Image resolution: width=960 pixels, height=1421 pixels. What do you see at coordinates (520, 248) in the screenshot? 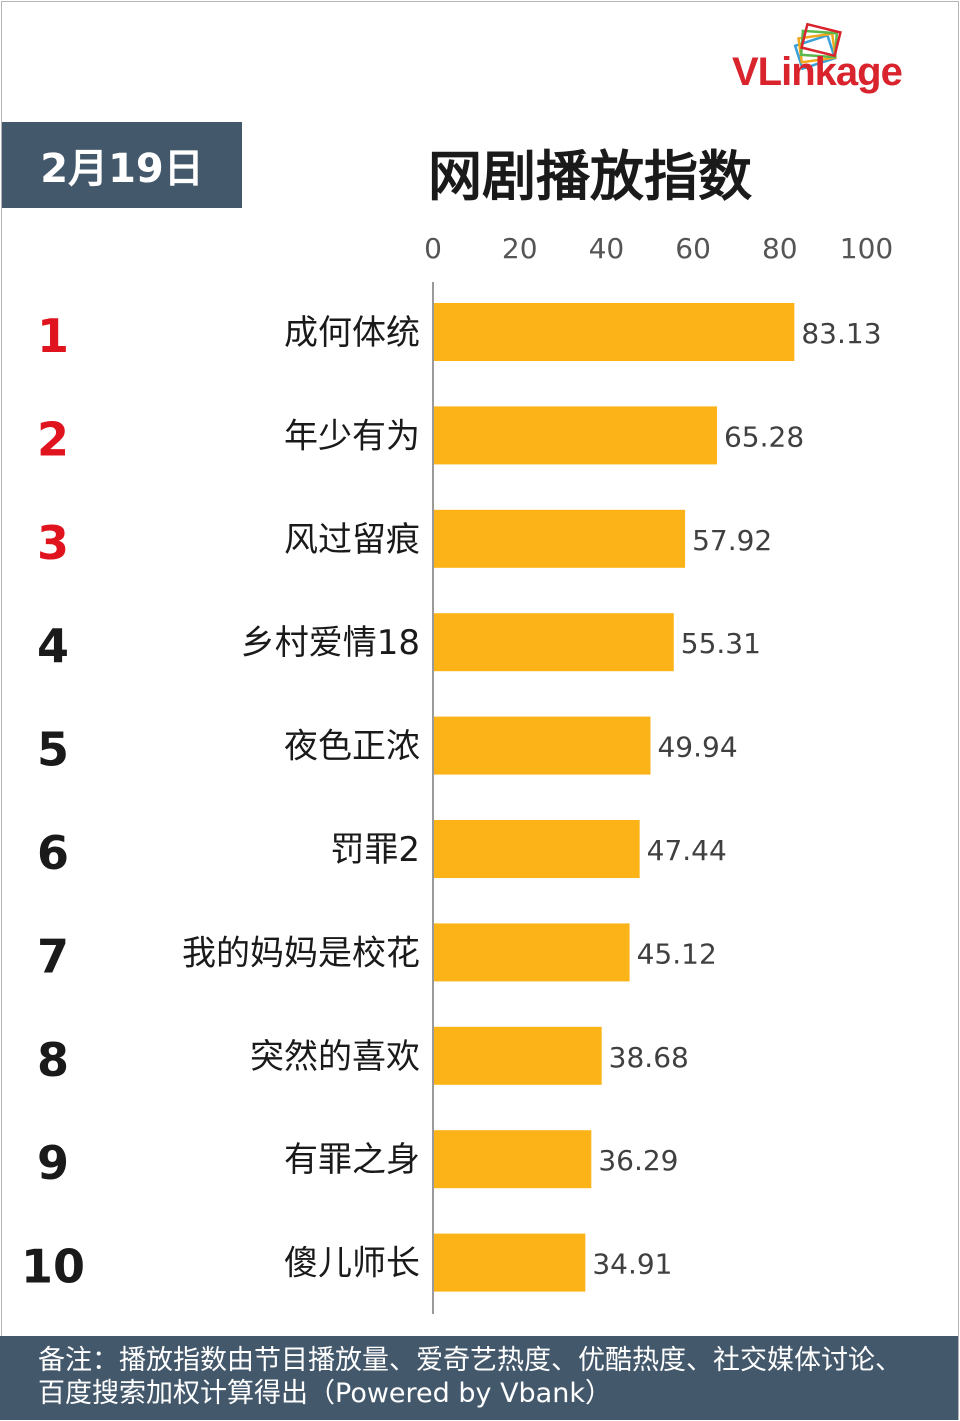
I see `x-tick-label: 20` at bounding box center [520, 248].